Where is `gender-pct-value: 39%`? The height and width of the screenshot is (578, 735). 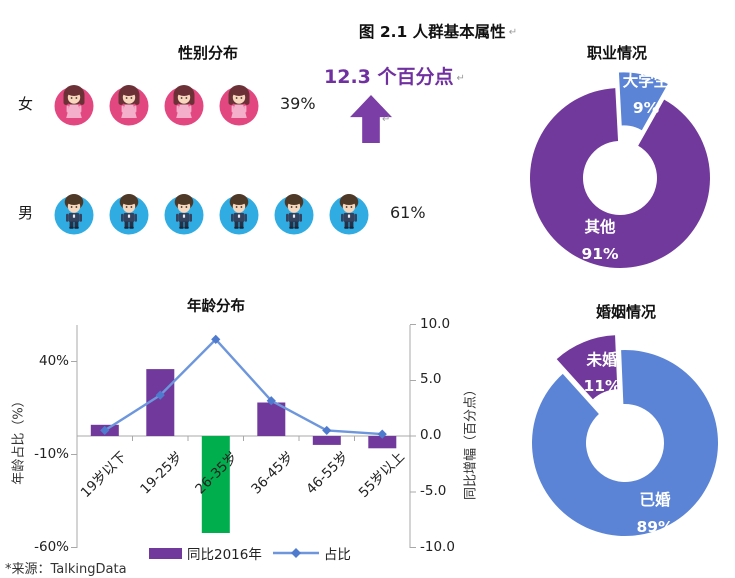
gender-pct-value: 39% is located at coordinates (298, 103).